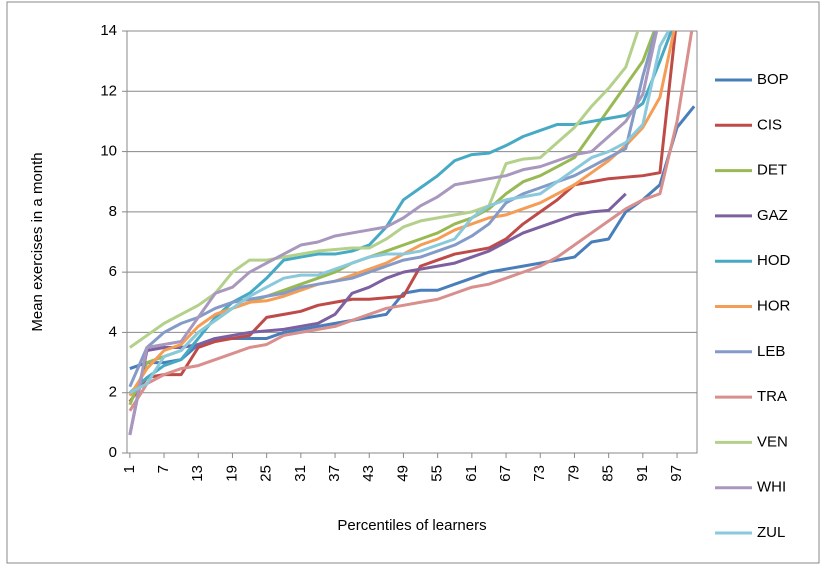  Describe the element at coordinates (642, 473) in the screenshot. I see `x-tick-label: 91` at that location.